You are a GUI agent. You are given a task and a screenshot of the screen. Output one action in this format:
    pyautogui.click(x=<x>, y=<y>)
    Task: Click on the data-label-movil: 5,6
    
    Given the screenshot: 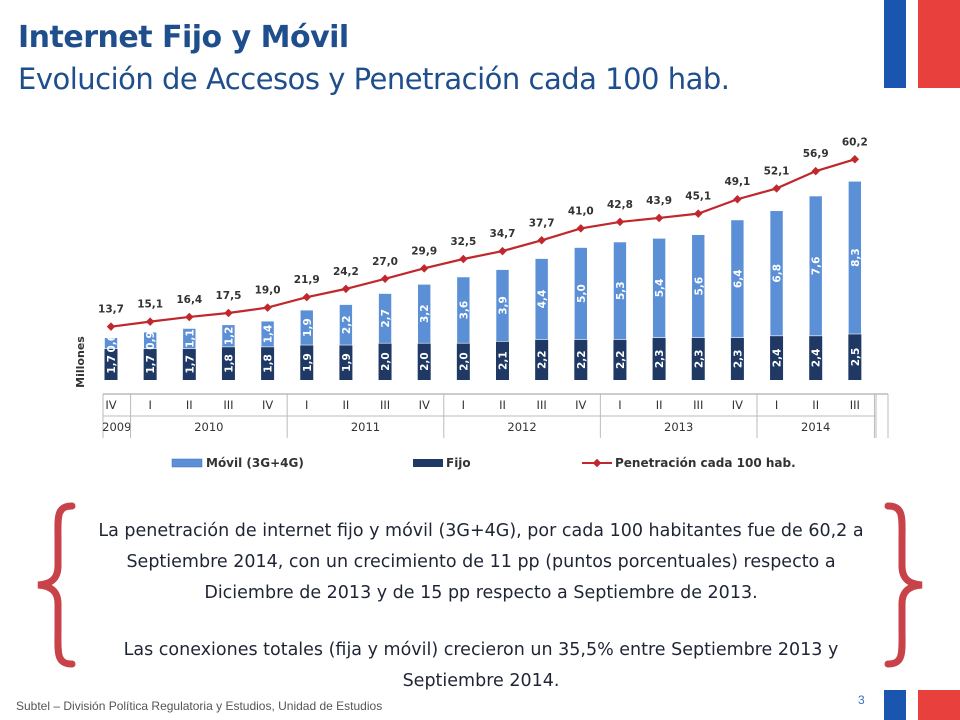 What is the action you would take?
    pyautogui.click(x=699, y=286)
    